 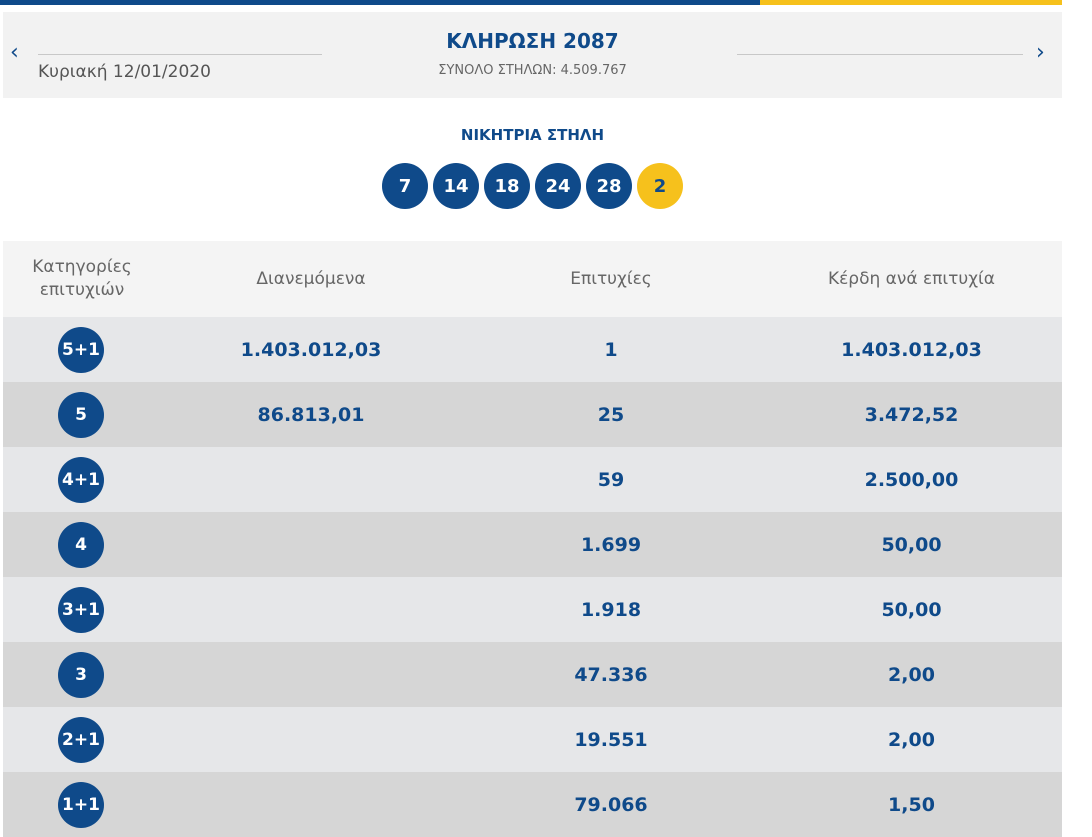 What do you see at coordinates (180, 54) in the screenshot?
I see `divider-left` at bounding box center [180, 54].